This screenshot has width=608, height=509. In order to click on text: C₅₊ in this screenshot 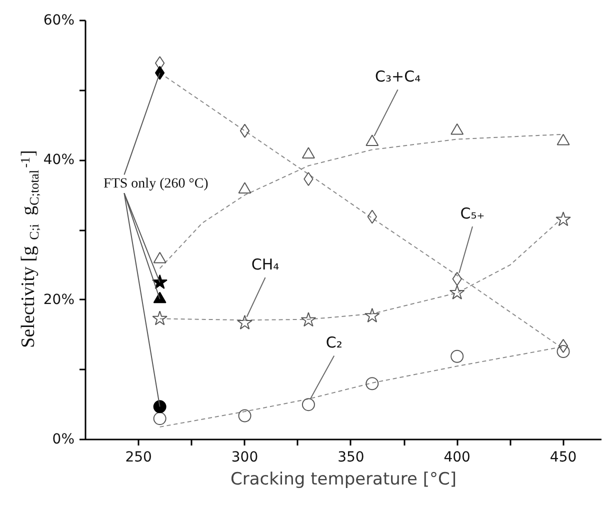, I will do `click(472, 213)`.